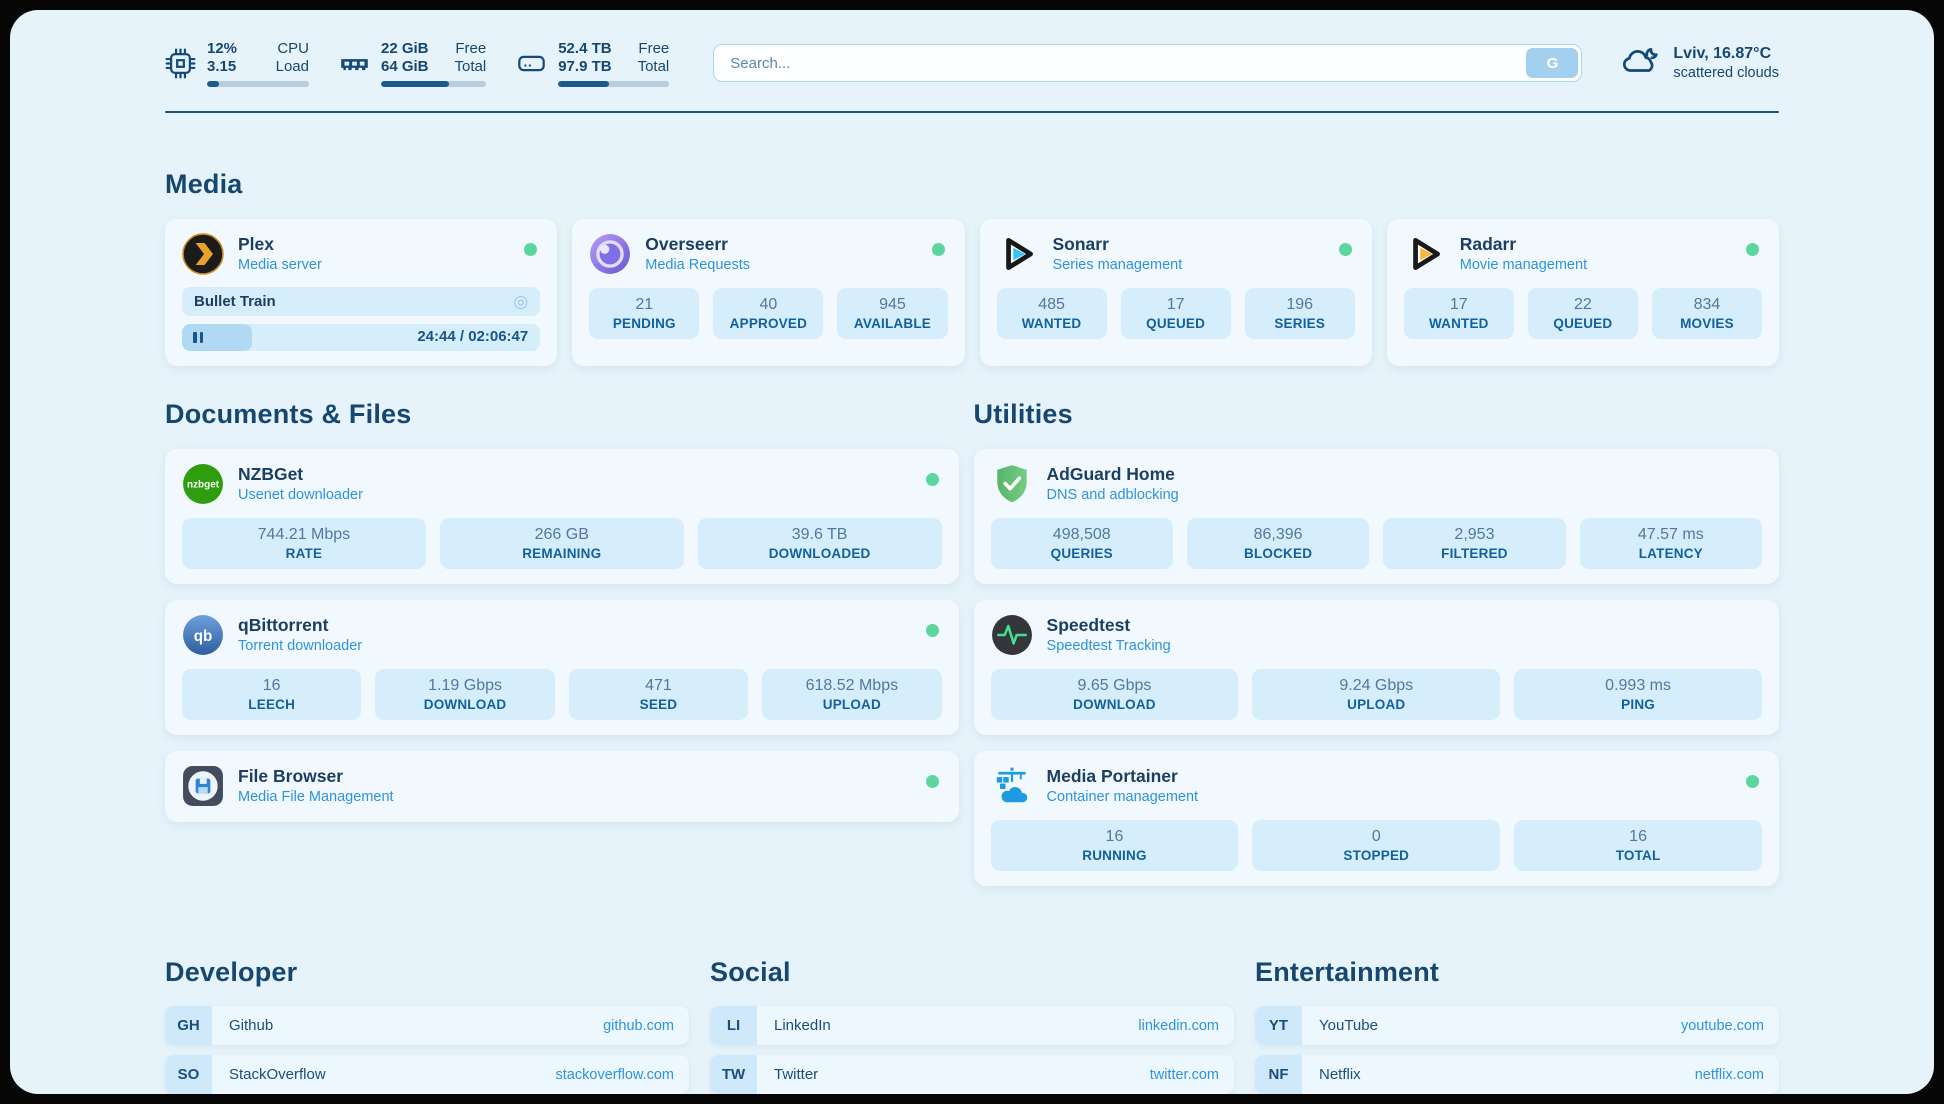 Image resolution: width=1944 pixels, height=1104 pixels. What do you see at coordinates (1517, 1074) in the screenshot?
I see `link-netflix: NF Netflix netflix.com` at bounding box center [1517, 1074].